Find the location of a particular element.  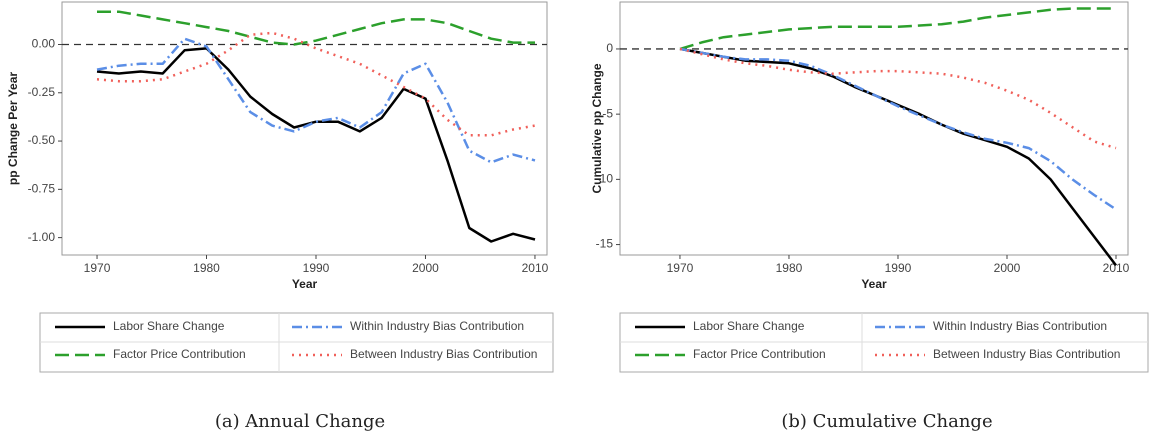

y-tick-label: -5 is located at coordinates (607, 113).